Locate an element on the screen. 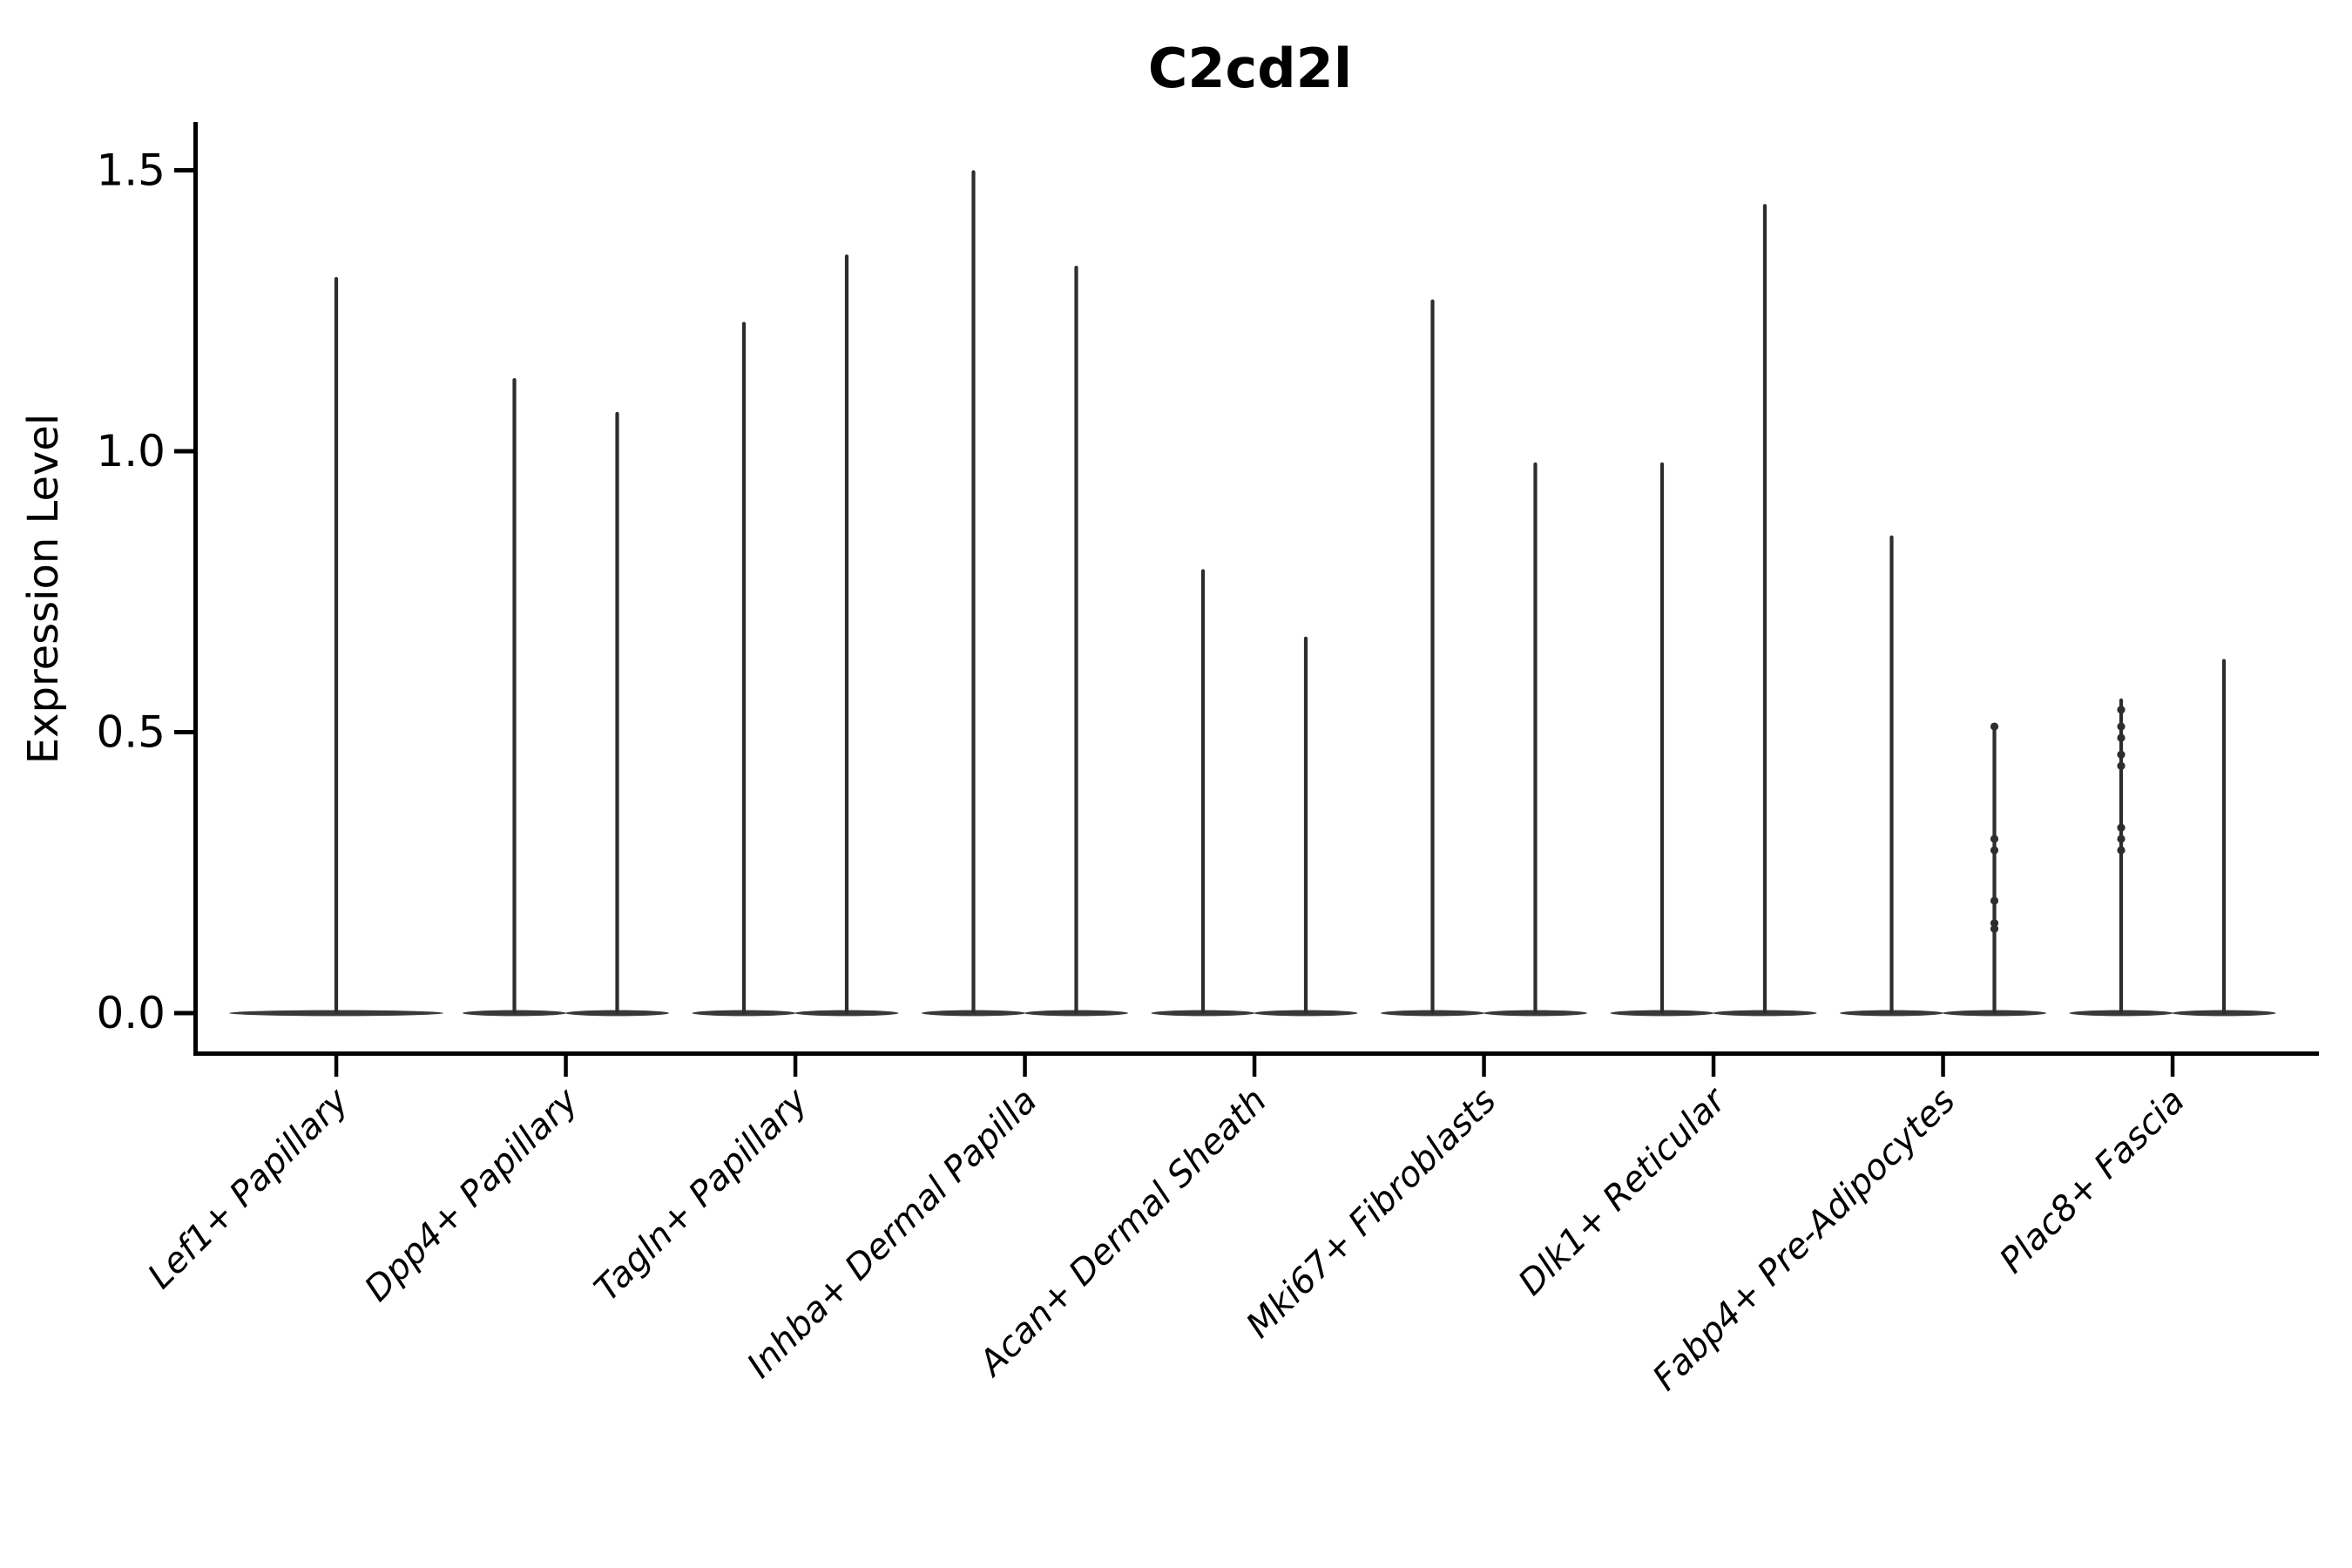  x-tick-label: Lef1+ Papillary is located at coordinates (248, 1188).